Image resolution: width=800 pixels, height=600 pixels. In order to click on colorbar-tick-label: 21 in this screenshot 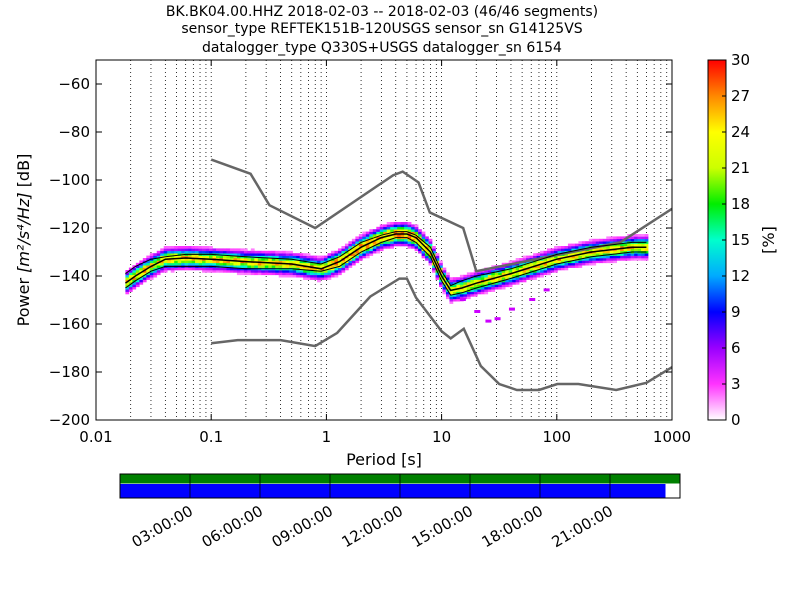, I will do `click(740, 168)`.